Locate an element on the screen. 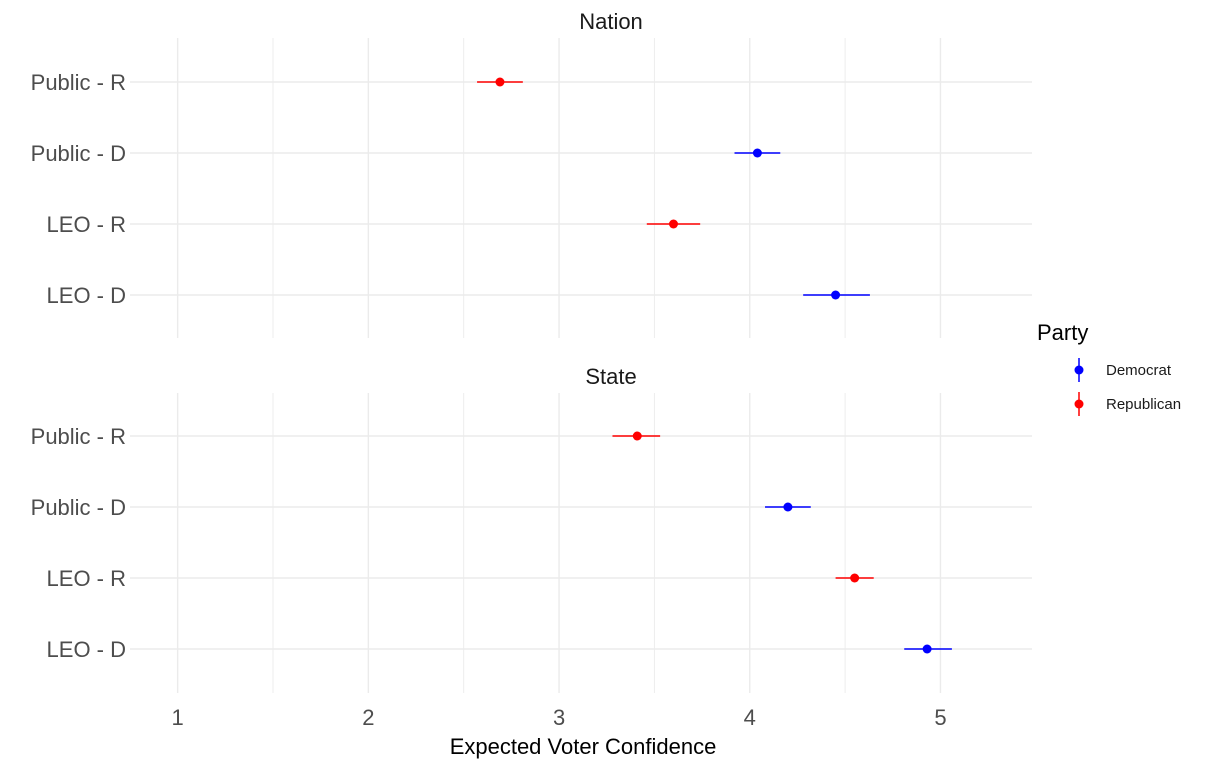  legend-entry-republican: Republican is located at coordinates (1127, 404).